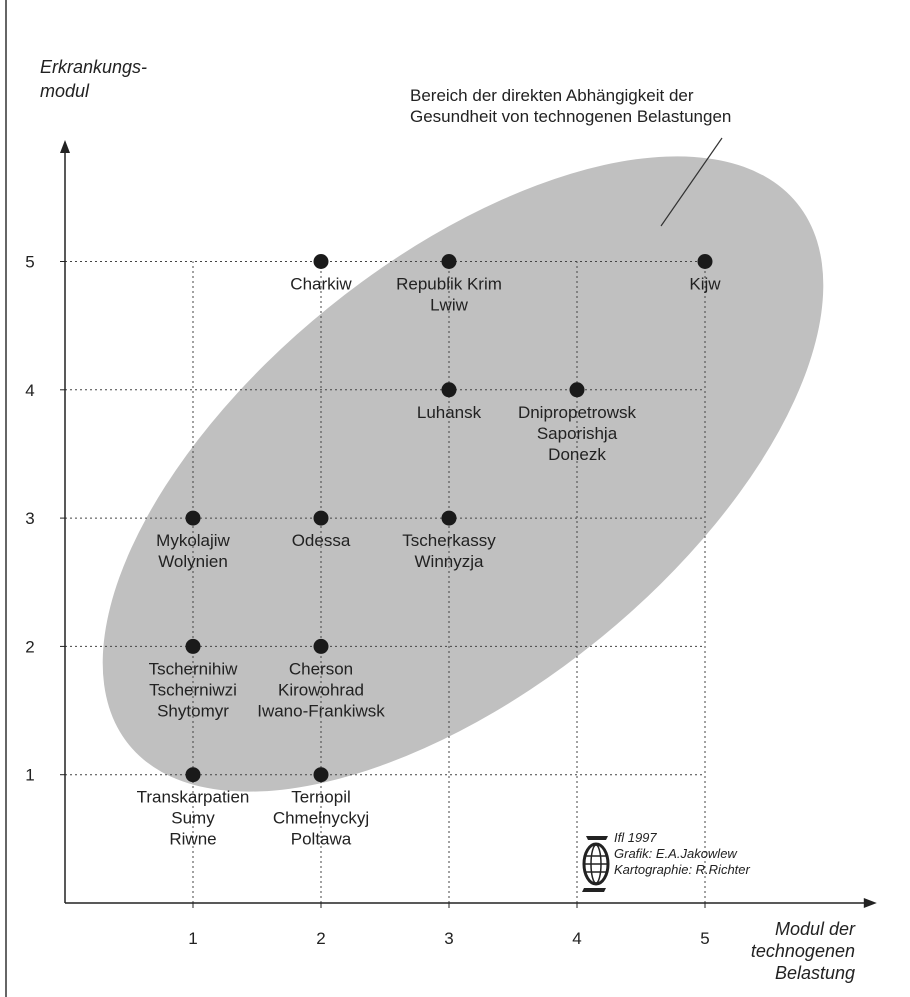  I want to click on credit-line-2: Grafik: E.A.Jakowlew, so click(676, 853).